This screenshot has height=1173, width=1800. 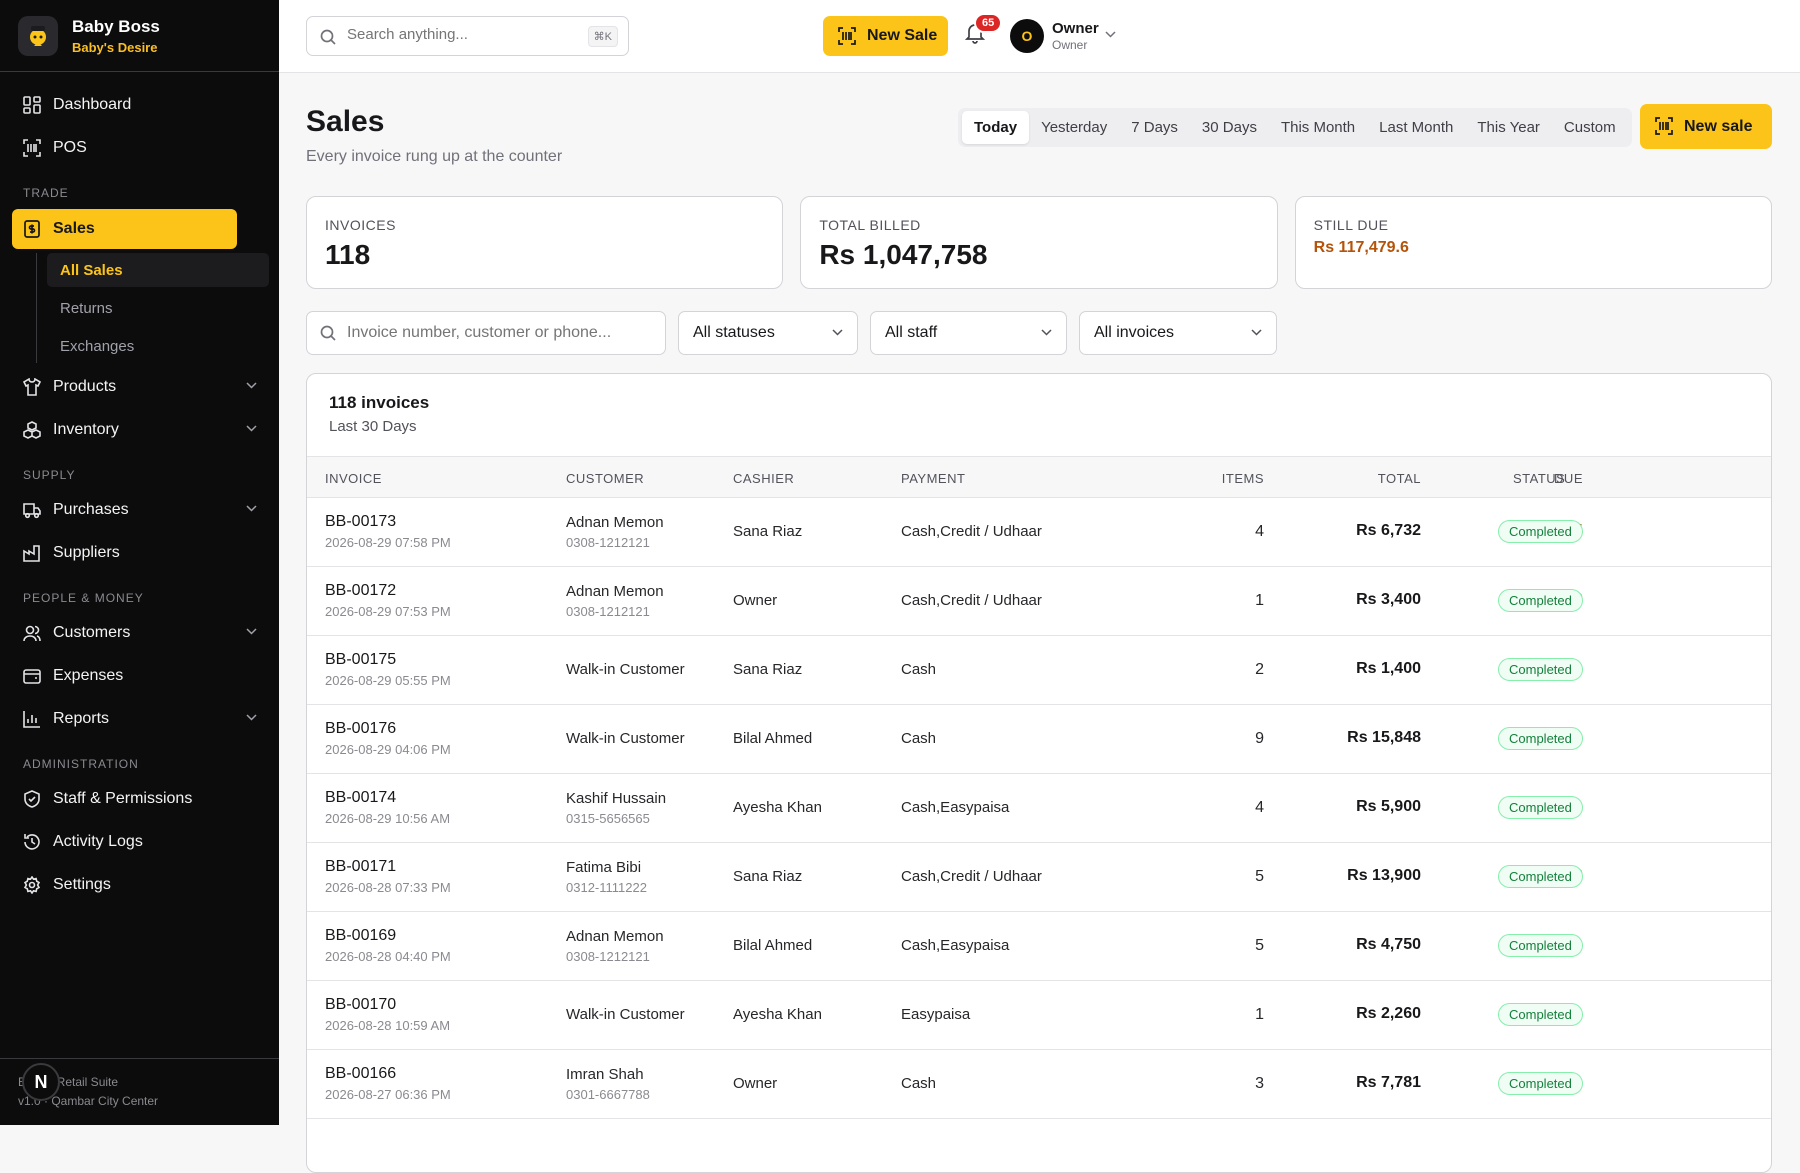 What do you see at coordinates (91, 510) in the screenshot?
I see `sidebar-item-label: Purchases` at bounding box center [91, 510].